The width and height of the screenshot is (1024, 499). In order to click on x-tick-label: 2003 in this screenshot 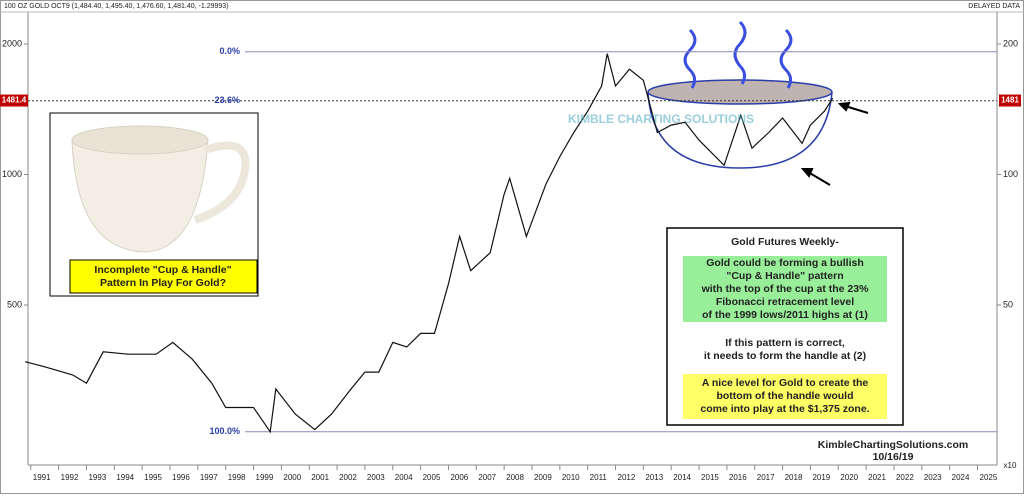, I will do `click(376, 477)`.